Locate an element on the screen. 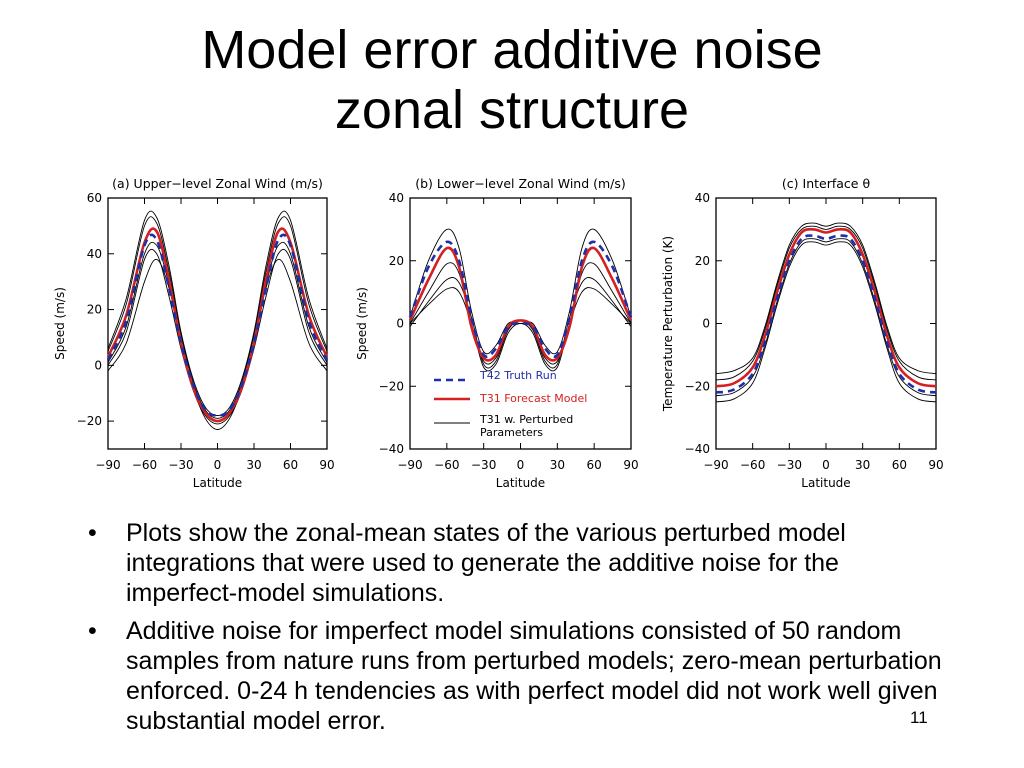 This screenshot has height=768, width=1024. chart-title: (b) Lower−level Zonal Wind (m/s) is located at coordinates (520, 183).